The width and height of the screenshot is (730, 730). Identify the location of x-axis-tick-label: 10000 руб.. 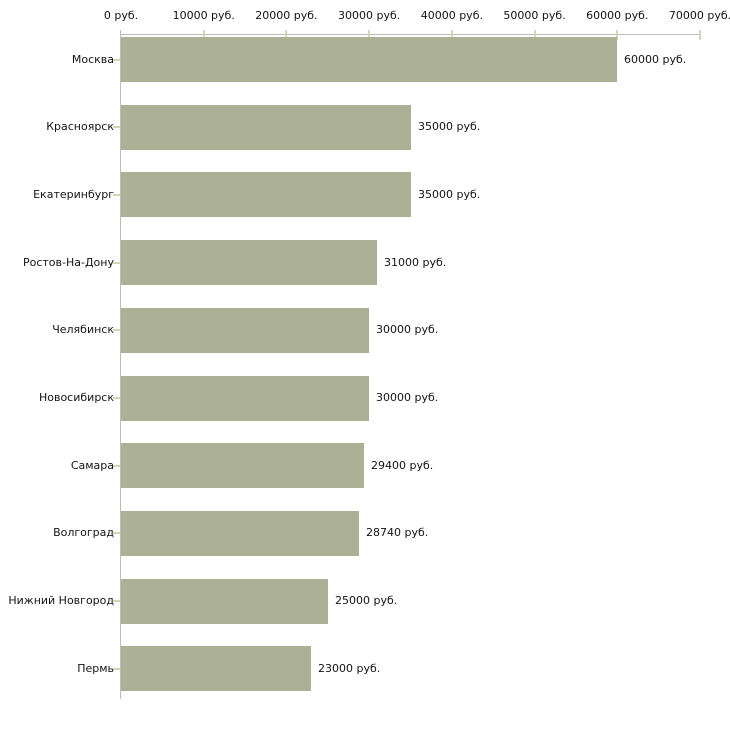
(203, 15).